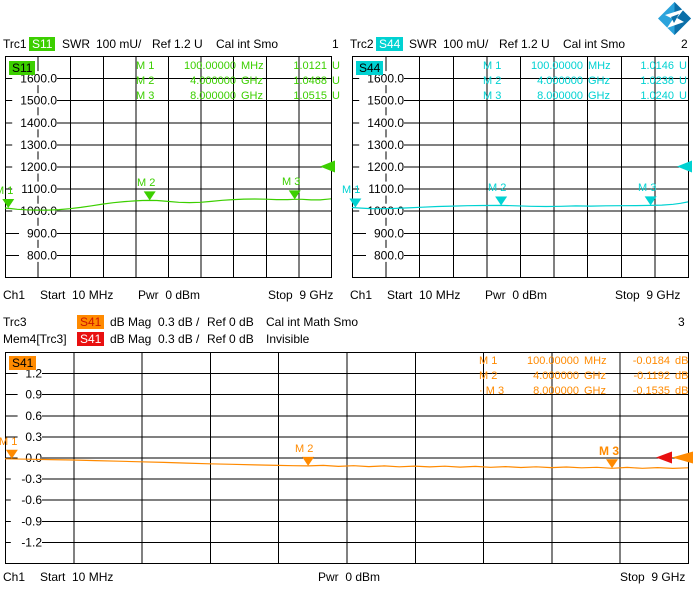 This screenshot has height=611, width=693. I want to click on trace1-meas-badge: S11, so click(42, 44).